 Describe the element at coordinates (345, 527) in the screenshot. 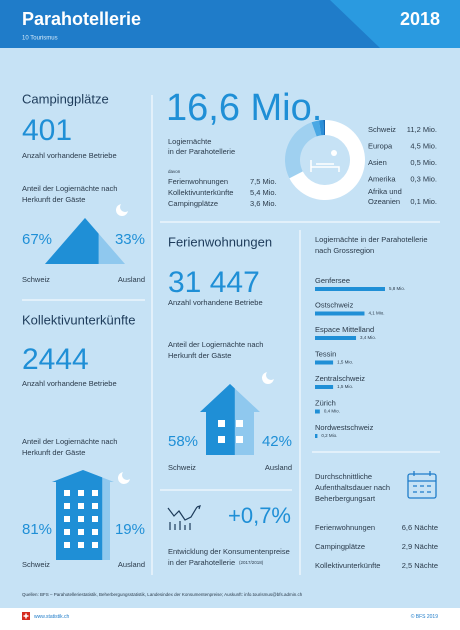

I see `duration-name: Ferienwohnungen` at that location.